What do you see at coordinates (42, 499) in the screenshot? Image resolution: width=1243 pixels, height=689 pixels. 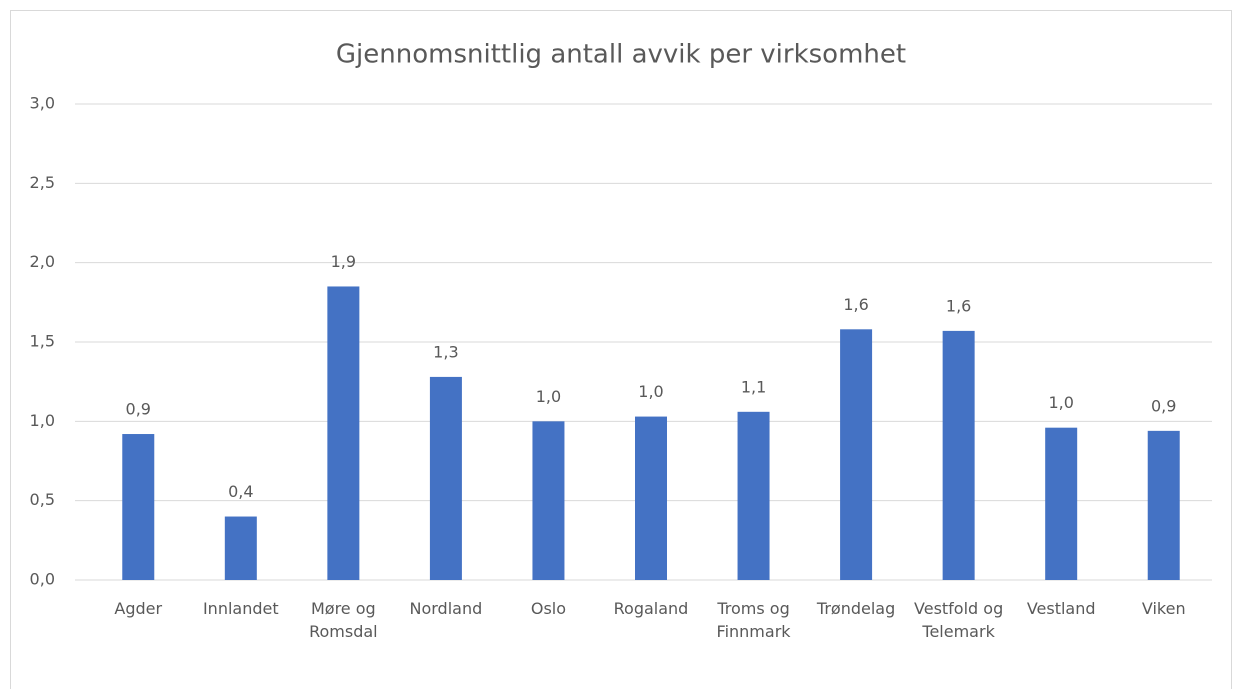 I see `y-tick-label: 0,5` at bounding box center [42, 499].